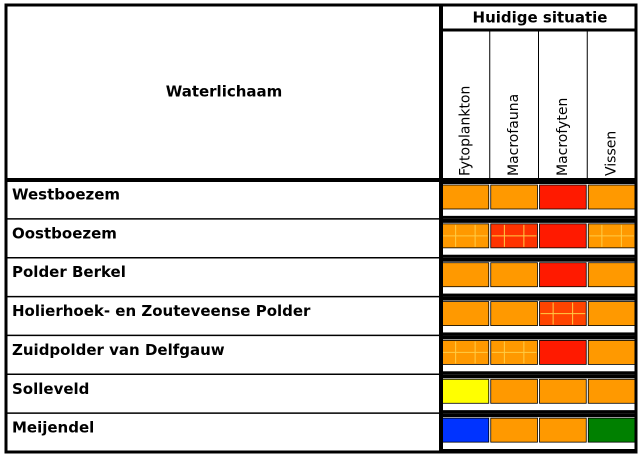 This screenshot has width=638, height=455. Describe the element at coordinates (540, 18) in the screenshot. I see `group-header: Huidige situatie` at that location.